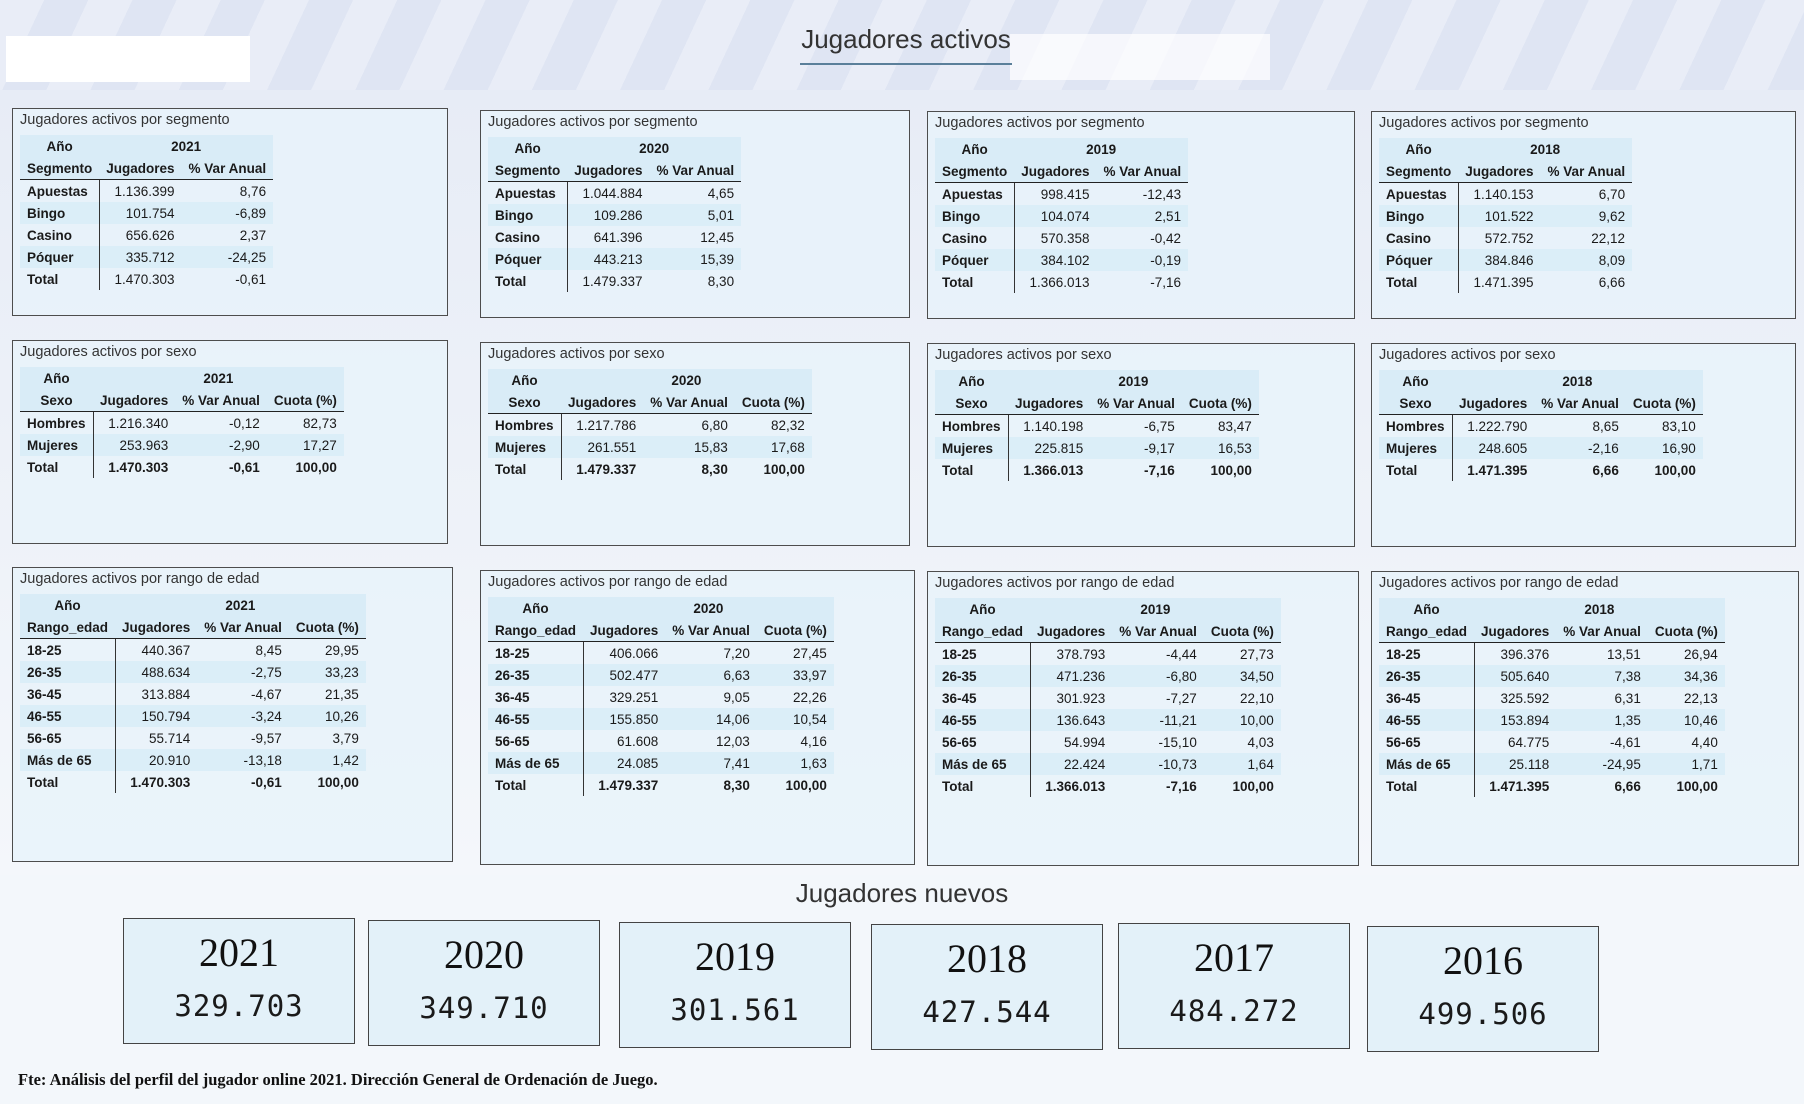 The height and width of the screenshot is (1104, 1804). What do you see at coordinates (525, 424) in the screenshot?
I see `row-label: Hombres` at bounding box center [525, 424].